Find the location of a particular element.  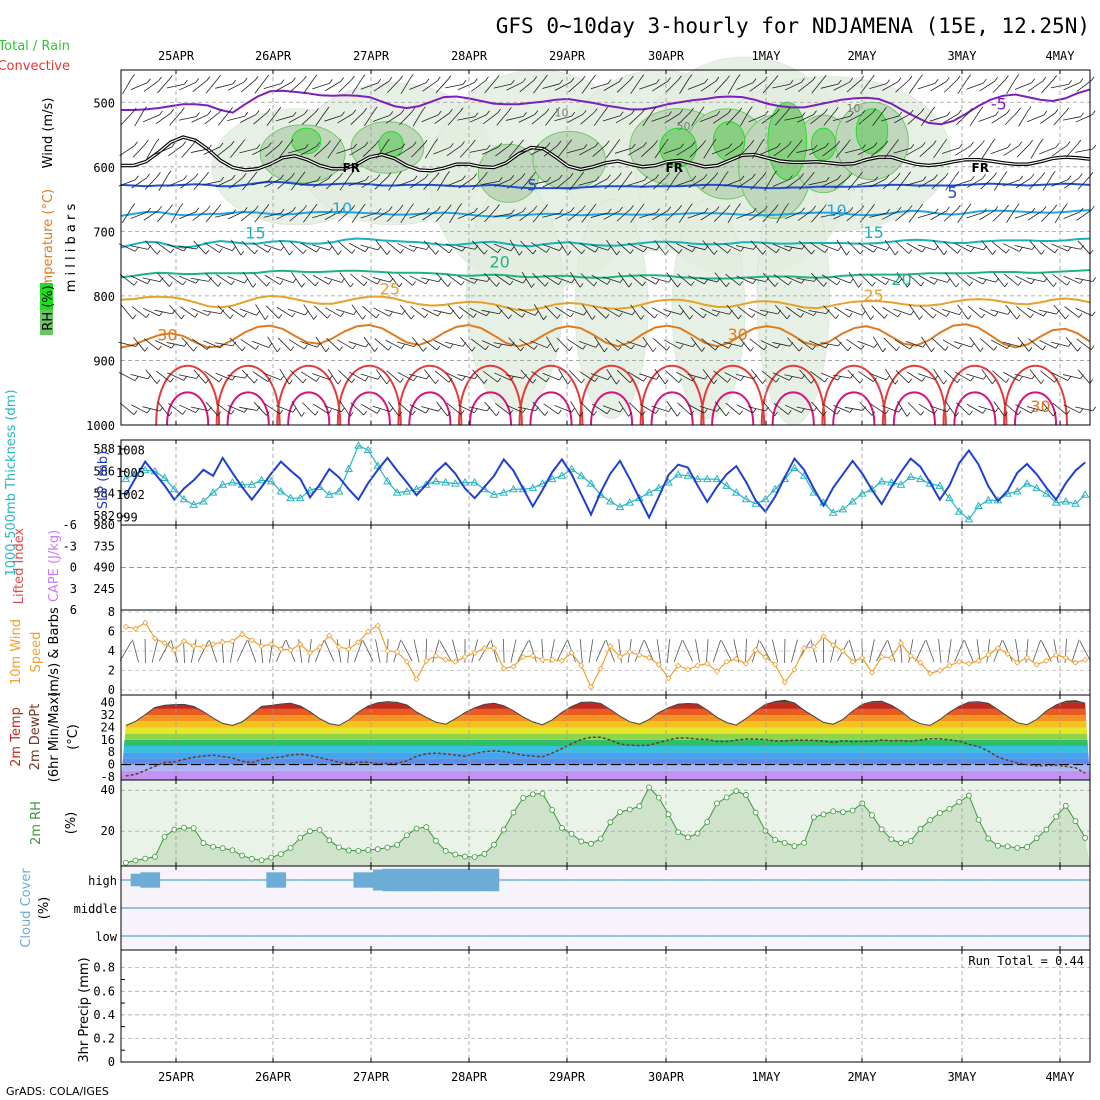

date-label-bottom: 27APR is located at coordinates (371, 1077).